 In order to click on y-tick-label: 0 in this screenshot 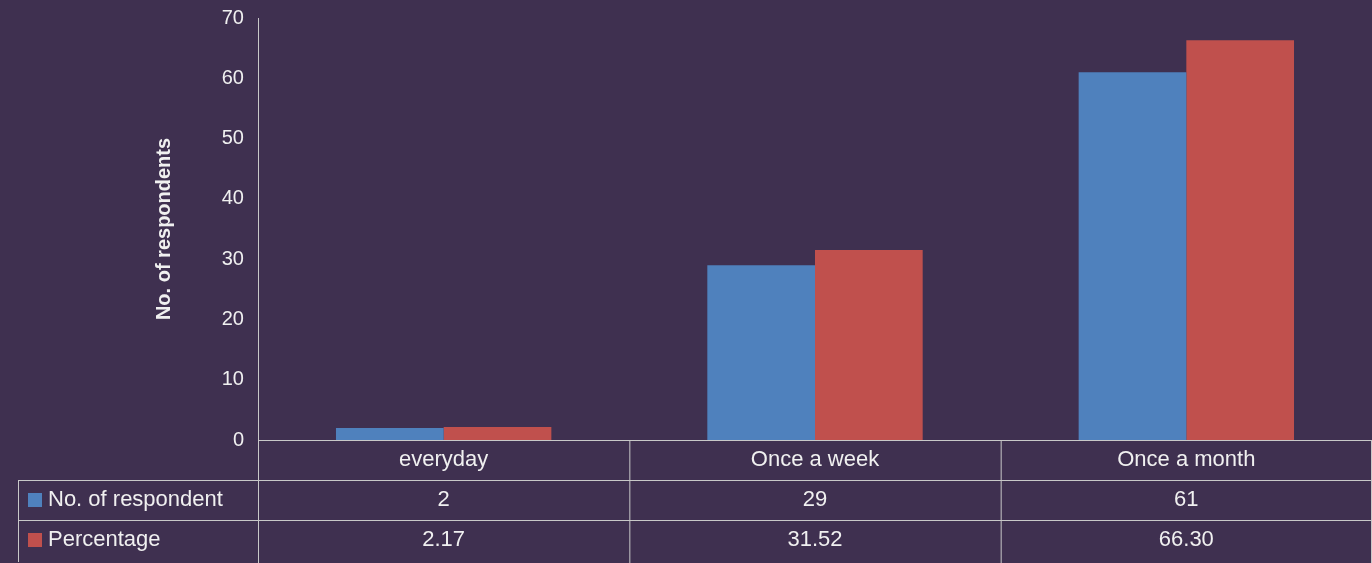, I will do `click(238, 438)`.